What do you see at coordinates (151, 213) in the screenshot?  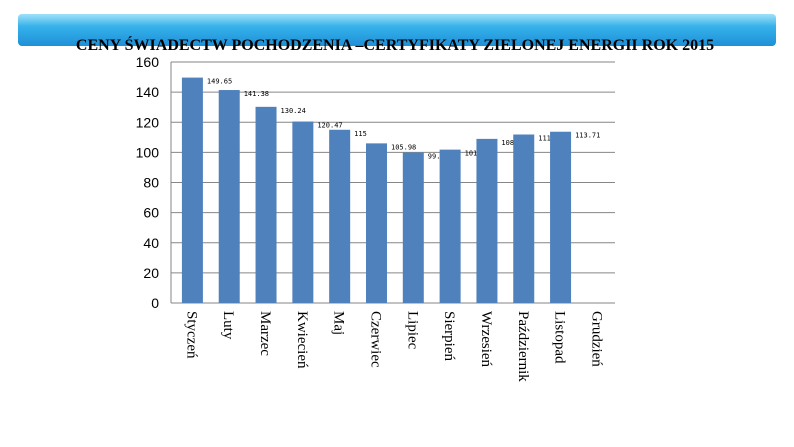 I see `y-tick-label: 60` at bounding box center [151, 213].